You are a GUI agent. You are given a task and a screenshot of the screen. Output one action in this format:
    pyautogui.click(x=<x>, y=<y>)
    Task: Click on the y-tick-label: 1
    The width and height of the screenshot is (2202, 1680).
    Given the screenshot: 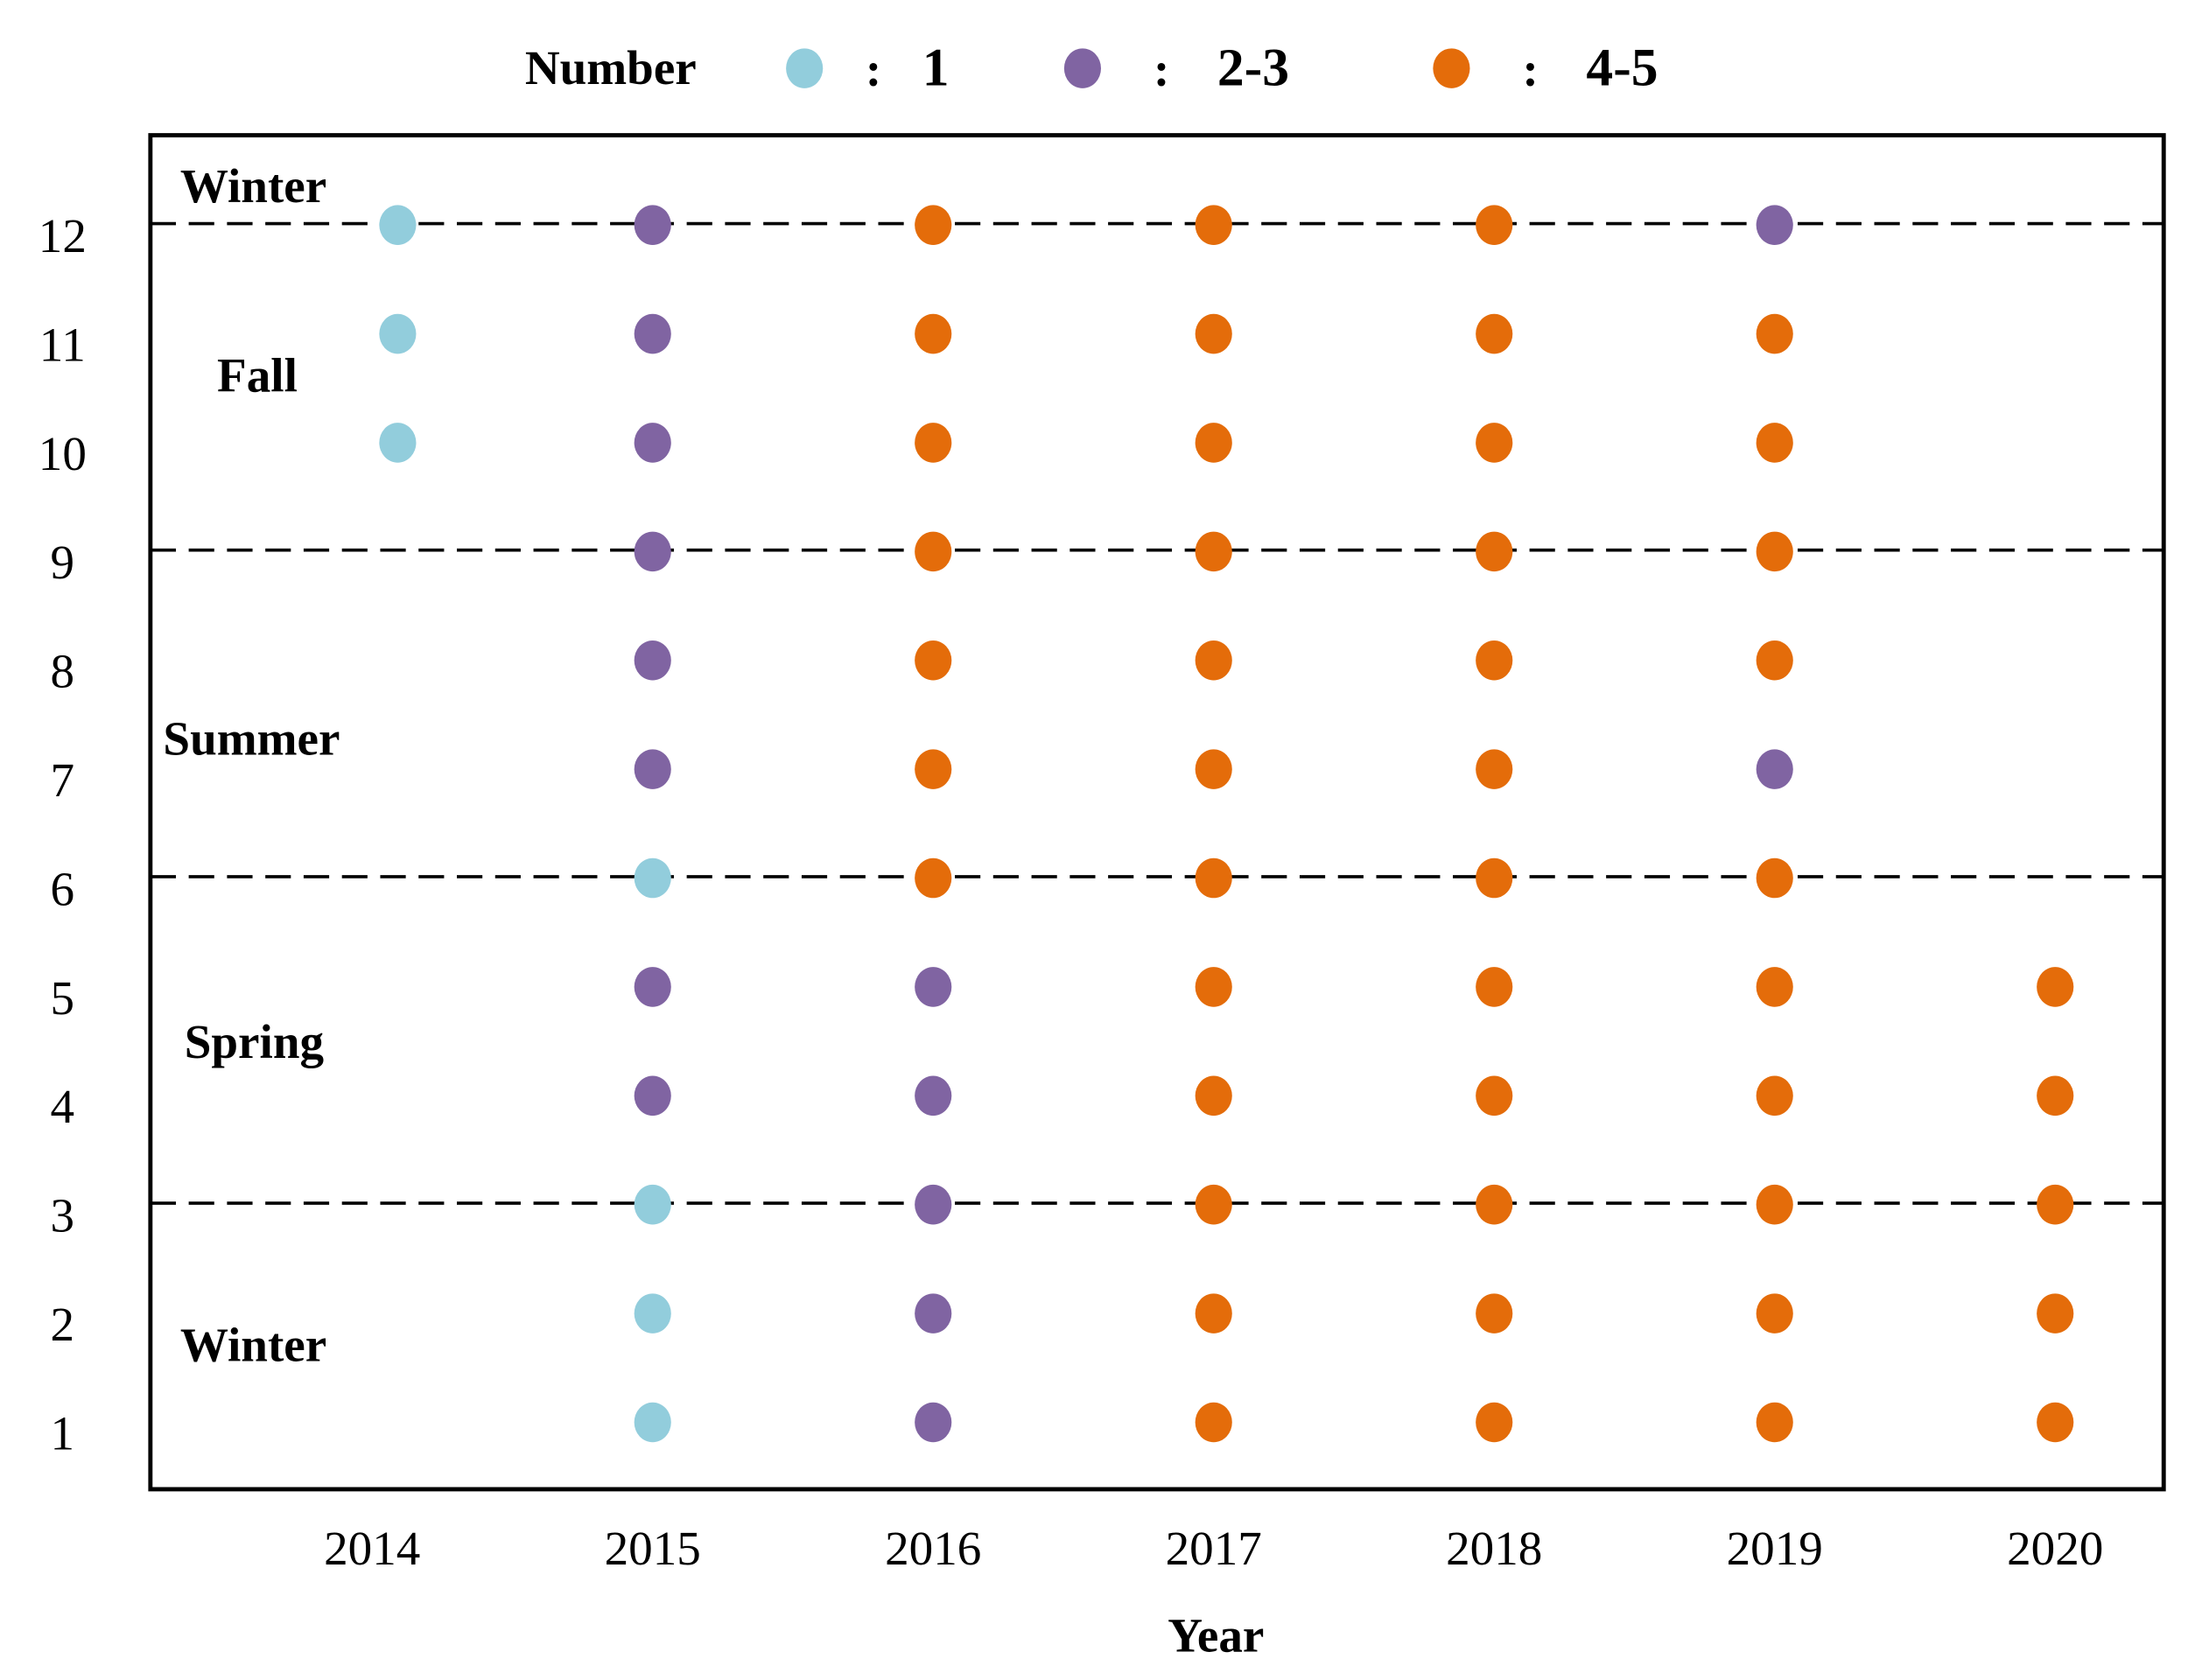 What is the action you would take?
    pyautogui.click(x=63, y=1433)
    